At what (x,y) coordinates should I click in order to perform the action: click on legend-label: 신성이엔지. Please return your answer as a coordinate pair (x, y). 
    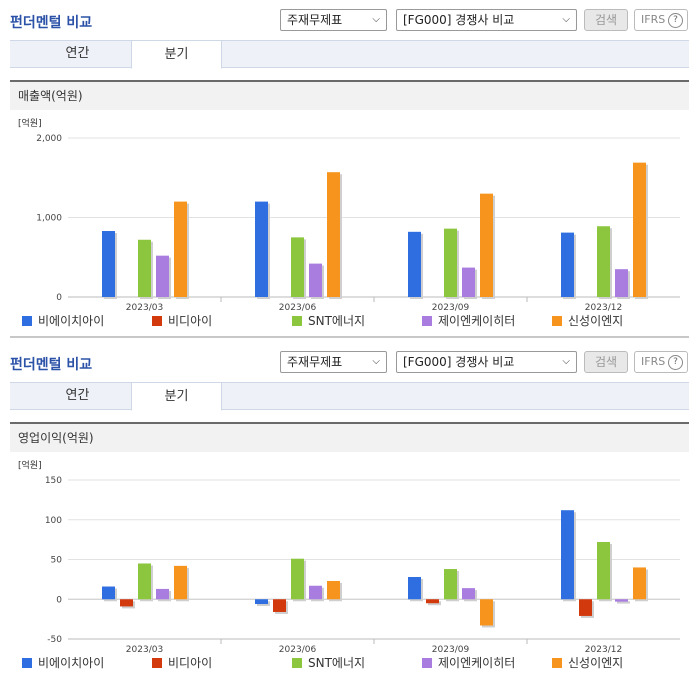
    Looking at the image, I should click on (596, 663).